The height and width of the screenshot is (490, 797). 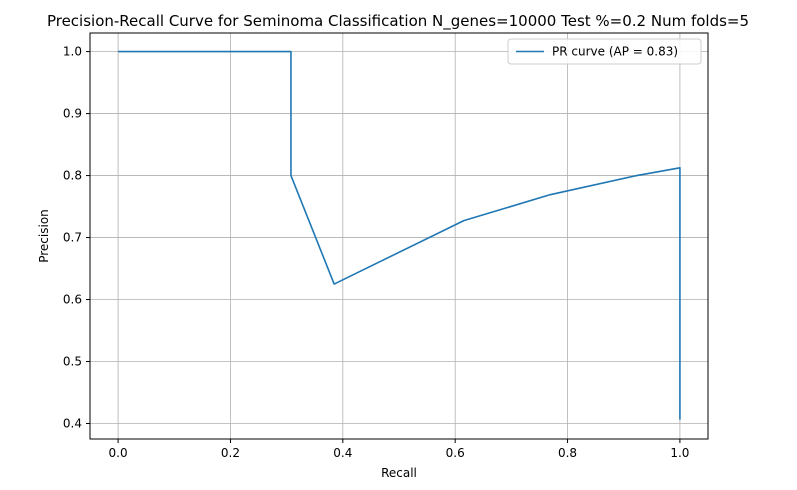 I want to click on y-tick-label: 0.4, so click(x=72, y=424).